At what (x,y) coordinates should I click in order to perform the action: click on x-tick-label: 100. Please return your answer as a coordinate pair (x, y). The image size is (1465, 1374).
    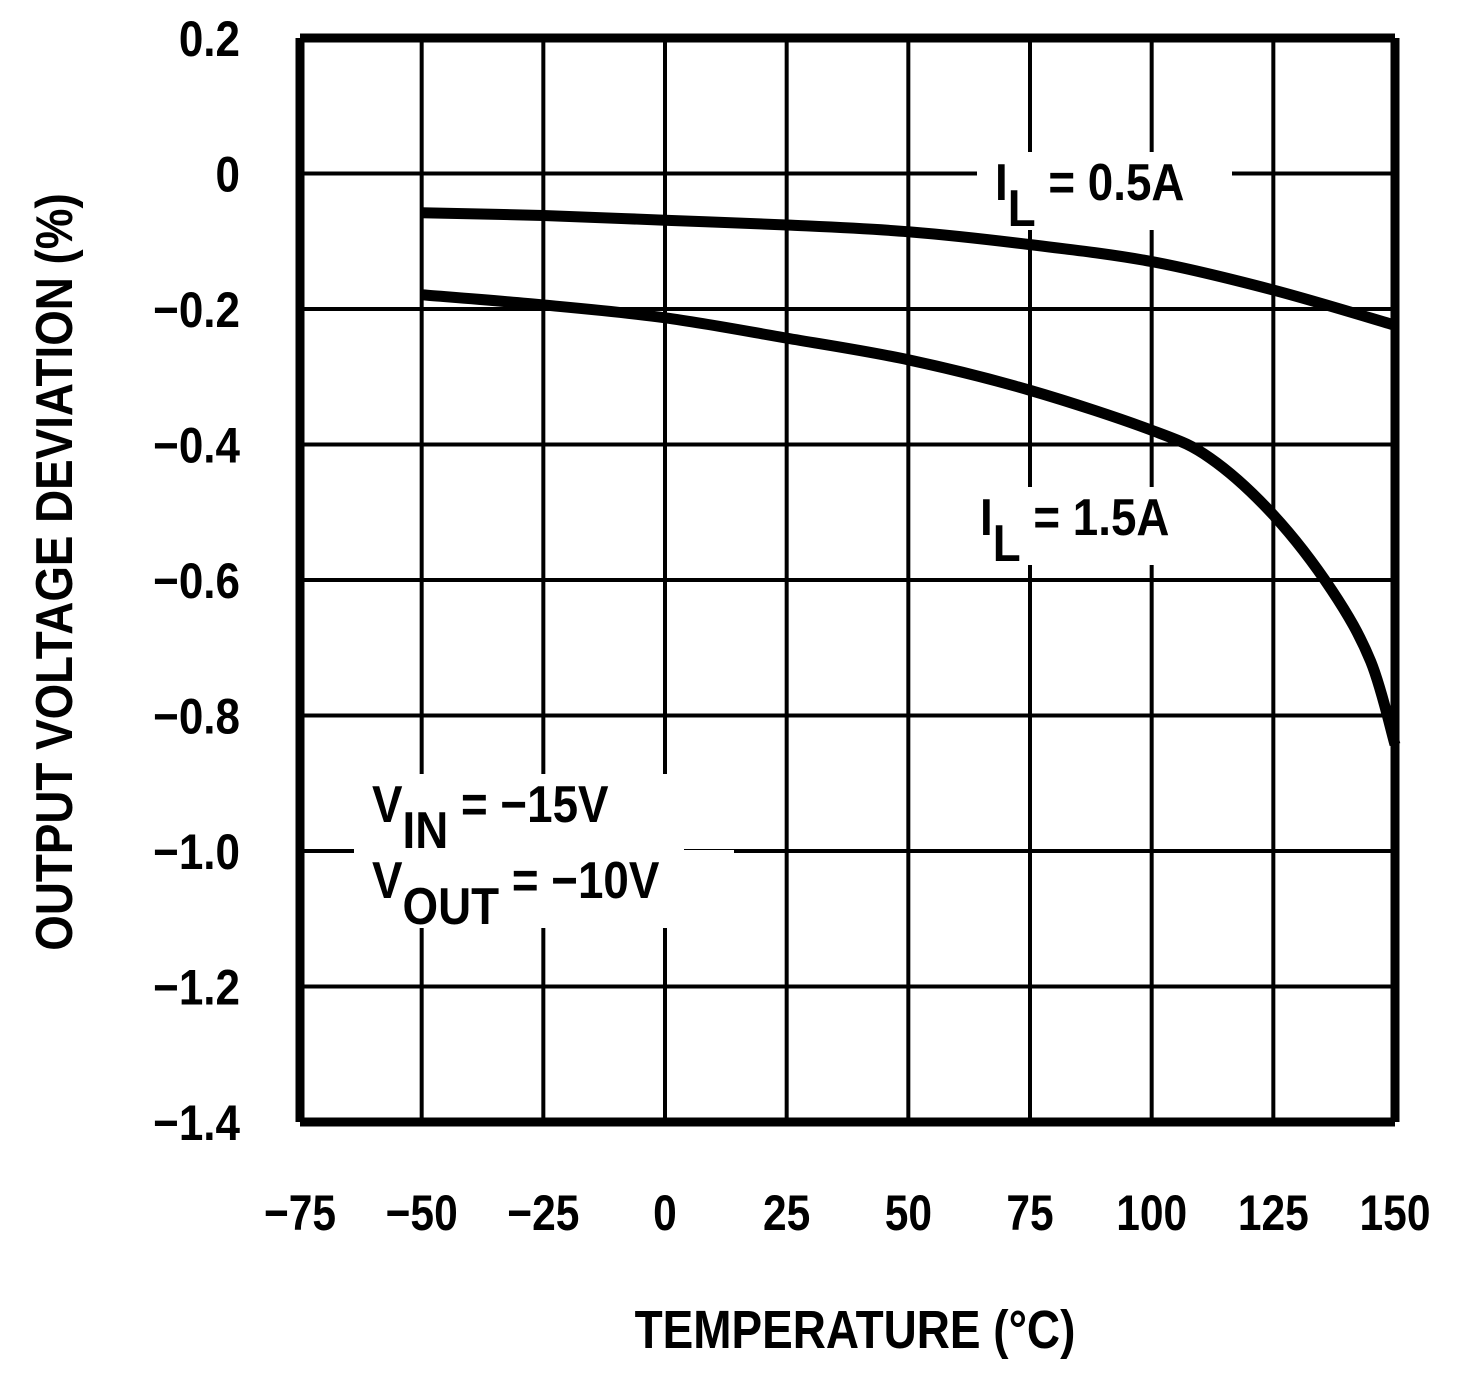
    Looking at the image, I should click on (1151, 1213).